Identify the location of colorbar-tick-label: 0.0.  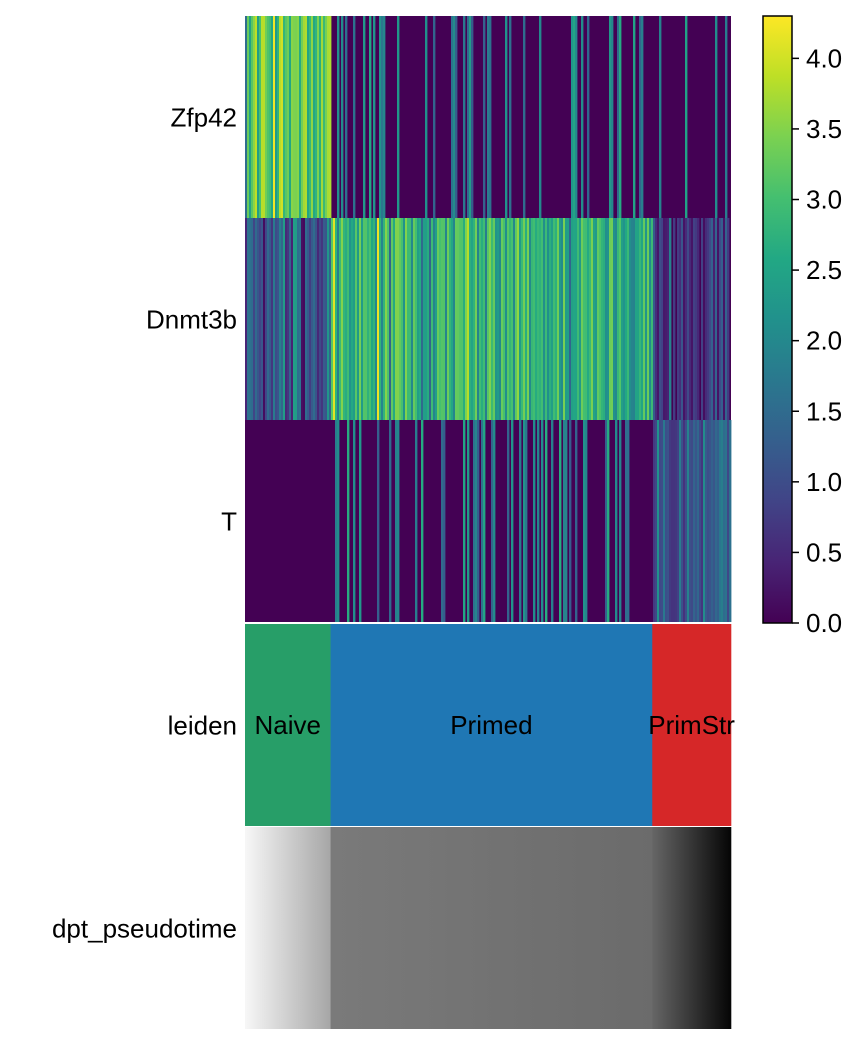
(824, 623).